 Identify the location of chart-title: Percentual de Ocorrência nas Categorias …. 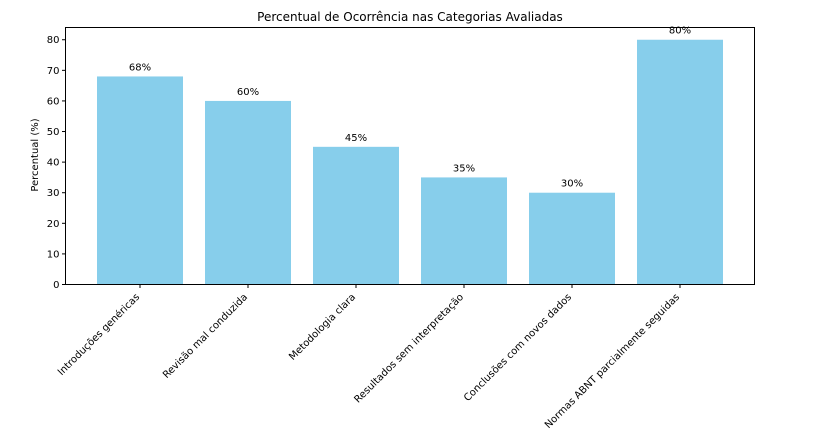
(410, 17).